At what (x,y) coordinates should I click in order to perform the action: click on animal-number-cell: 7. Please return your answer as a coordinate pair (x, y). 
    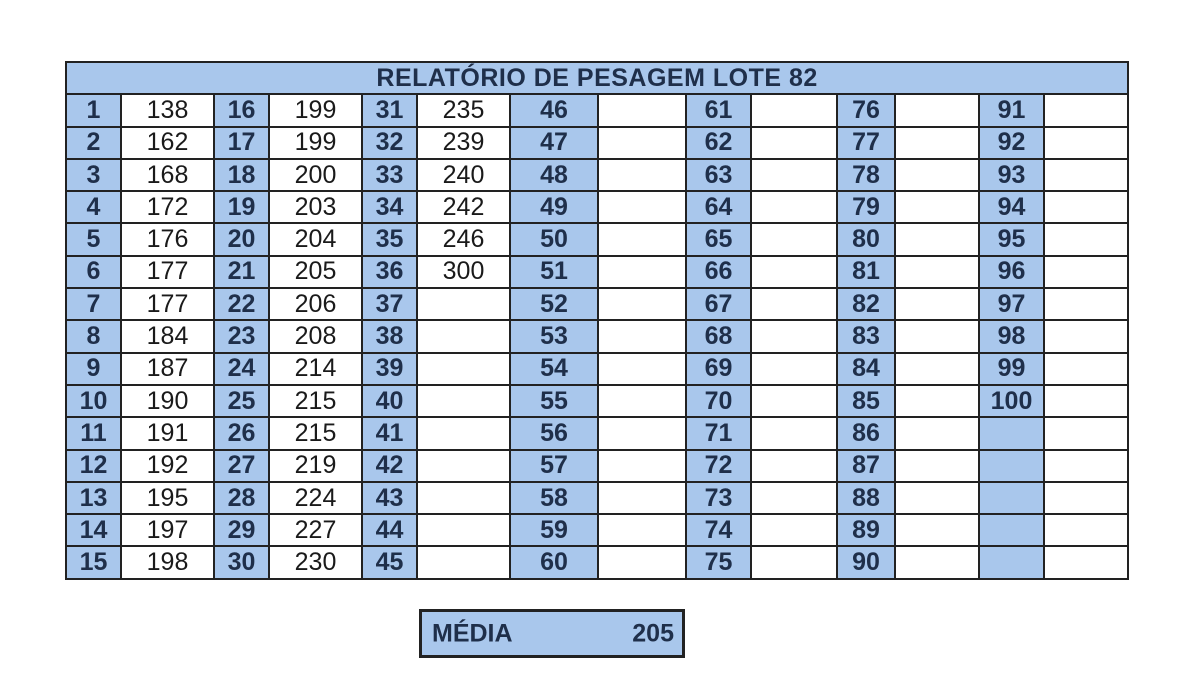
    Looking at the image, I should click on (93, 304).